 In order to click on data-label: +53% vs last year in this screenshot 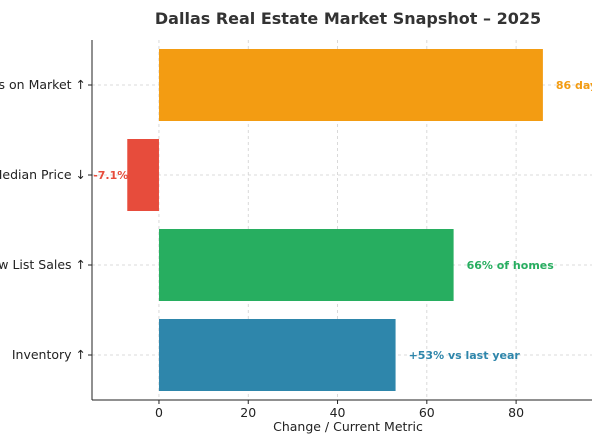, I will do `click(465, 355)`.